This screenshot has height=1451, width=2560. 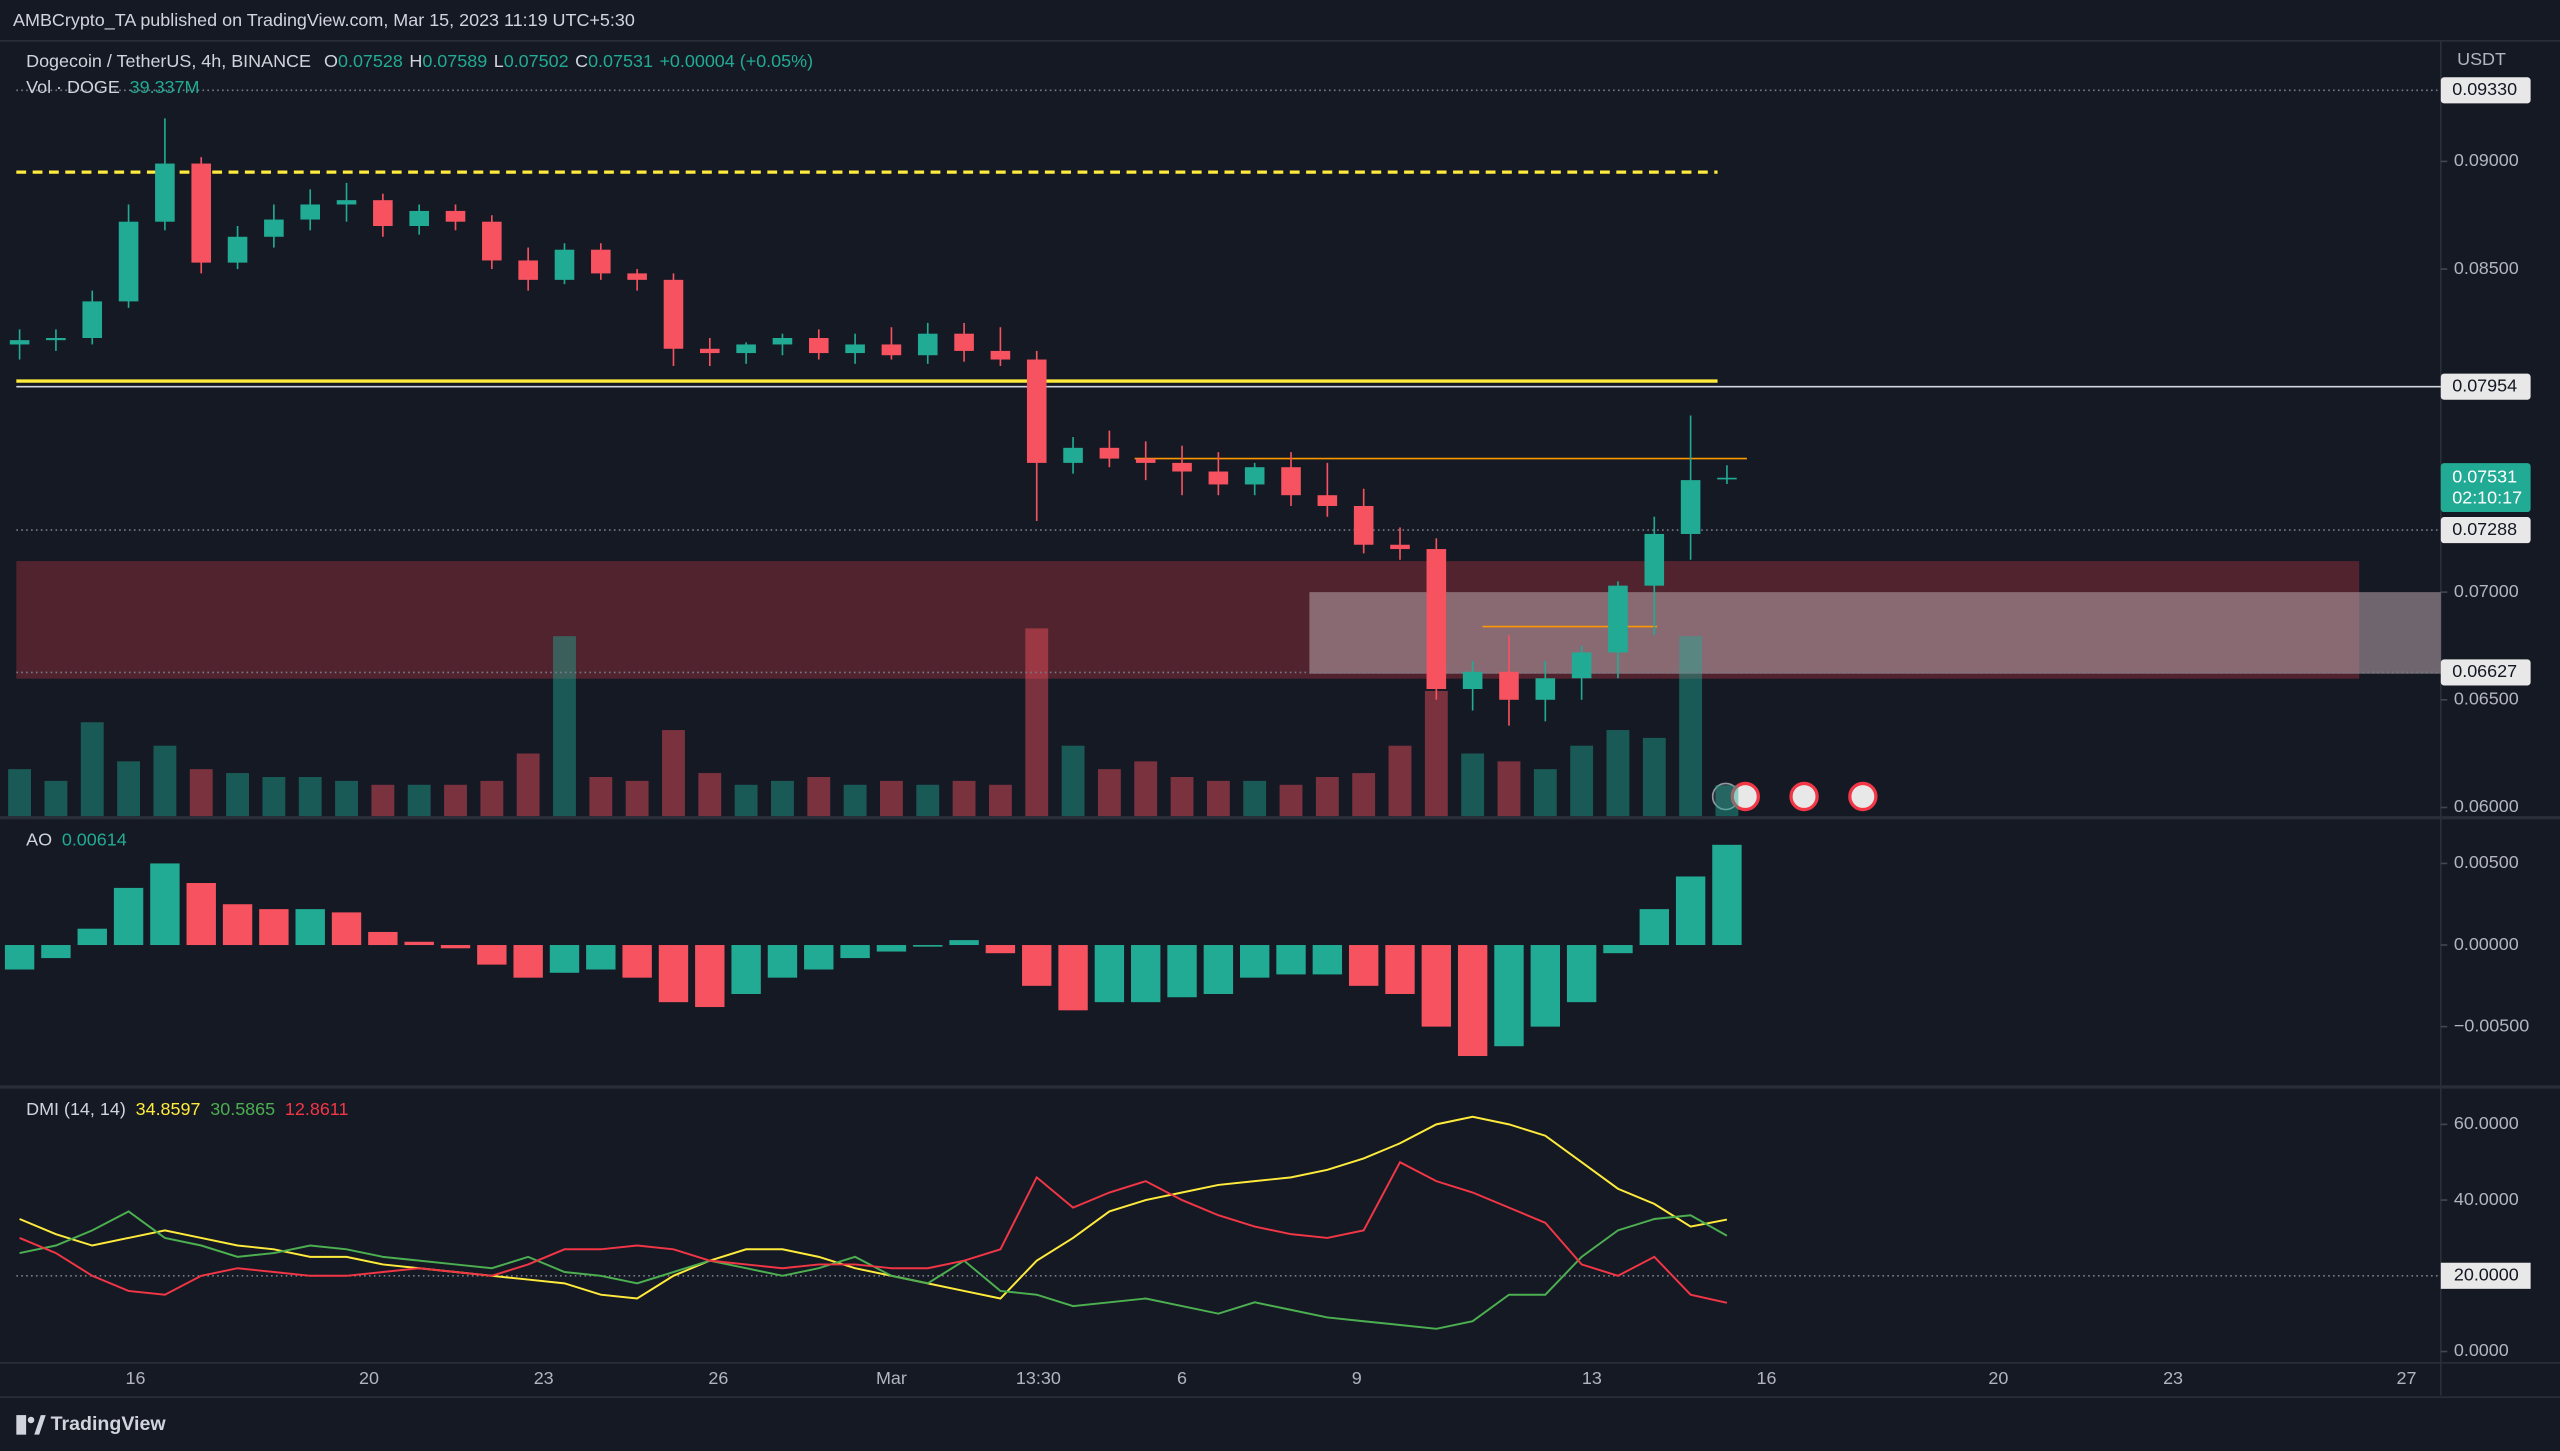 What do you see at coordinates (94, 839) in the screenshot?
I see `legend-value: 0.00614` at bounding box center [94, 839].